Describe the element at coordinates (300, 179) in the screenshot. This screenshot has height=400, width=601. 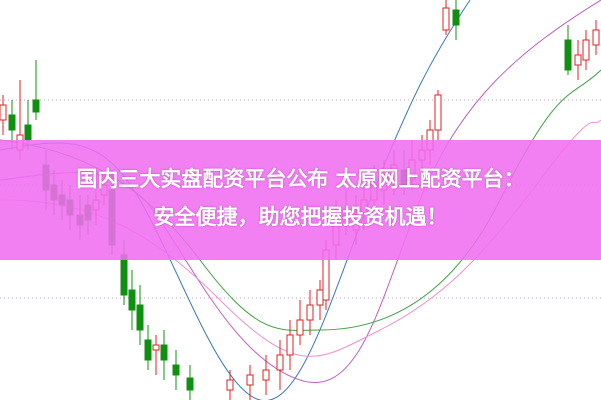
I see `headline-line-1: 国内三大实盘配资平台公布 太原网上配资平台：` at that location.